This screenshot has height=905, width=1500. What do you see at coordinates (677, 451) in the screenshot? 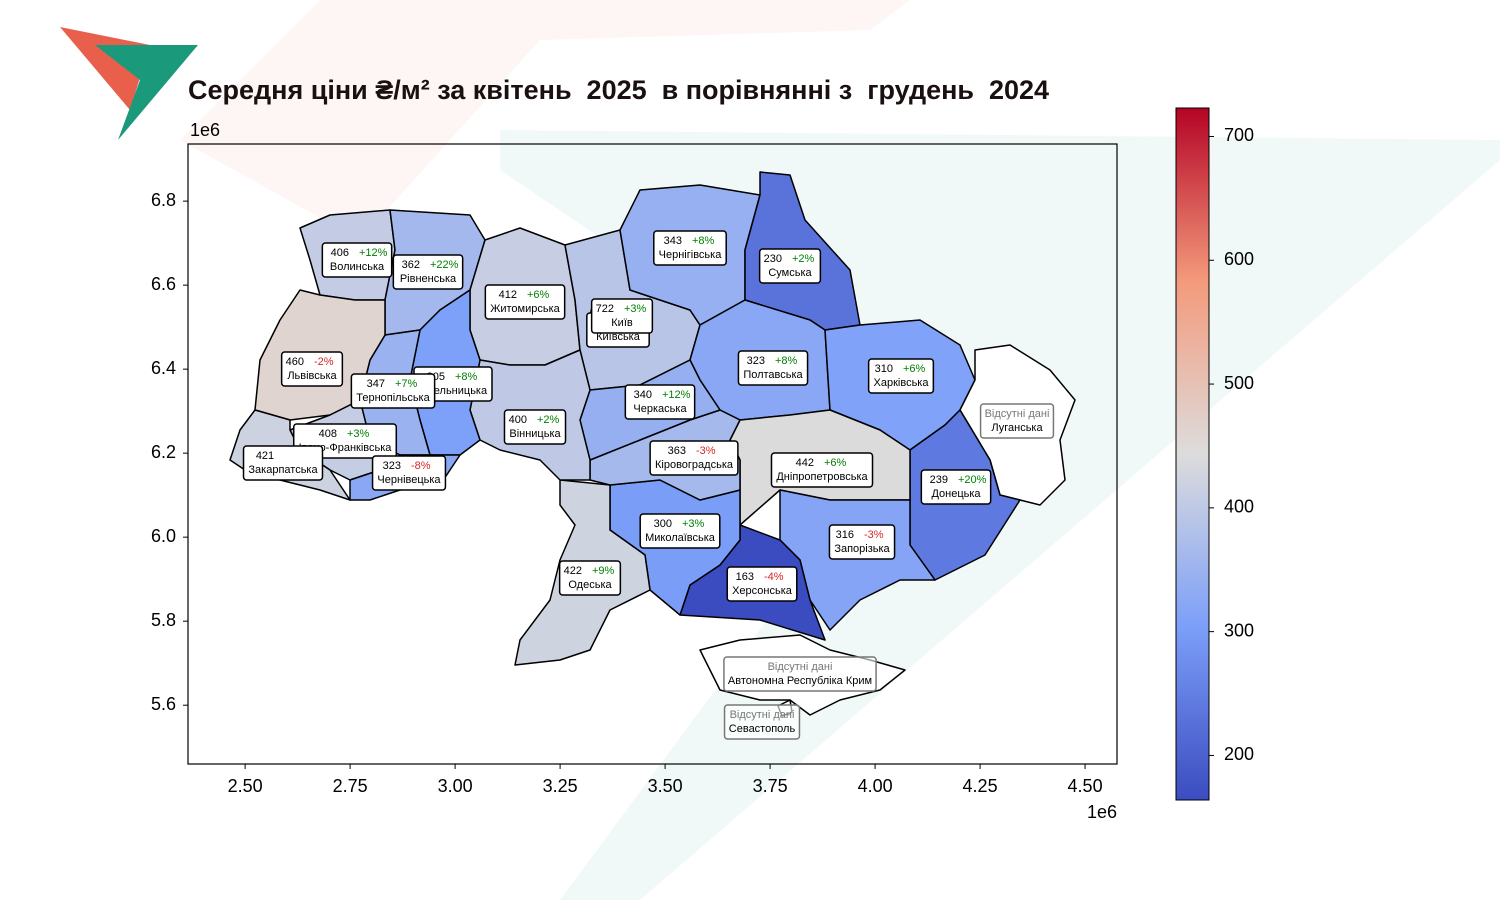
I see `value-label: 363` at bounding box center [677, 451].